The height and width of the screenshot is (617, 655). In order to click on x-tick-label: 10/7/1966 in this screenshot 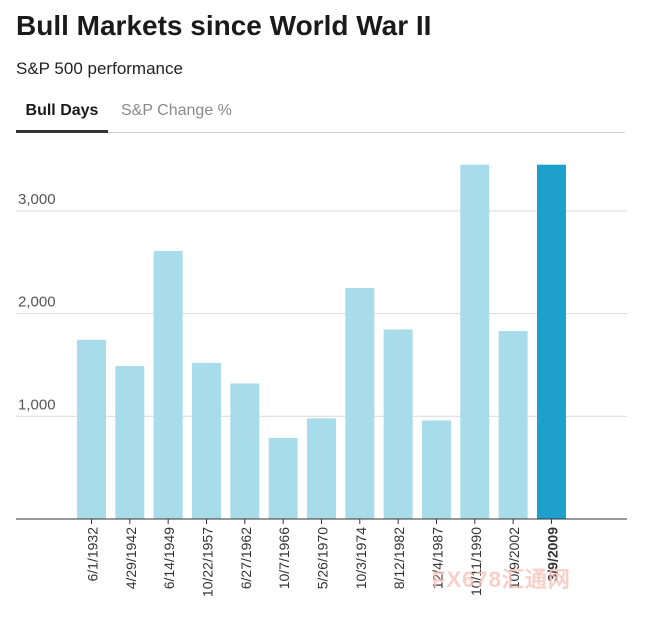, I will do `click(284, 558)`.